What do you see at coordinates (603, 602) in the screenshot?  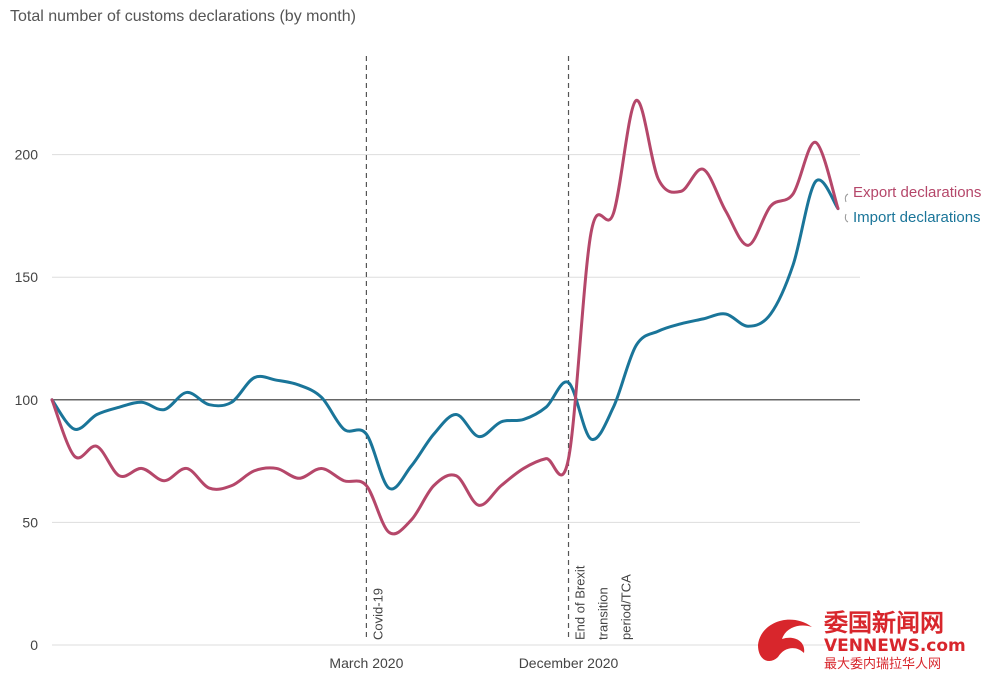 I see `annotation-label: End of Brexit transition period/TCA` at bounding box center [603, 602].